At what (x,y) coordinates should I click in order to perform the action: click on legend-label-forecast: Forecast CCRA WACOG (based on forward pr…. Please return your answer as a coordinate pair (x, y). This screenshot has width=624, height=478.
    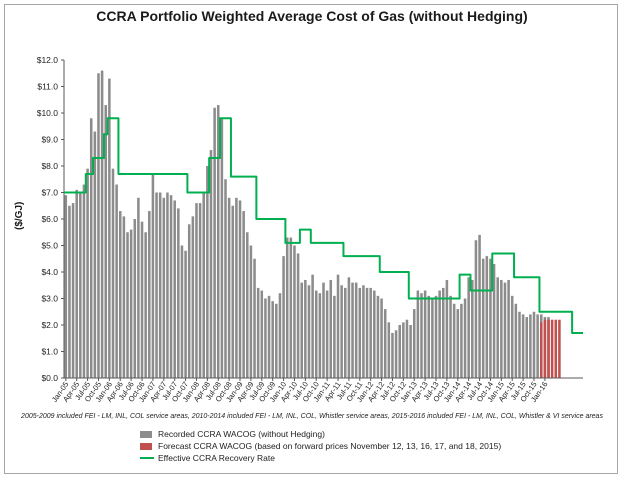
    Looking at the image, I should click on (330, 446).